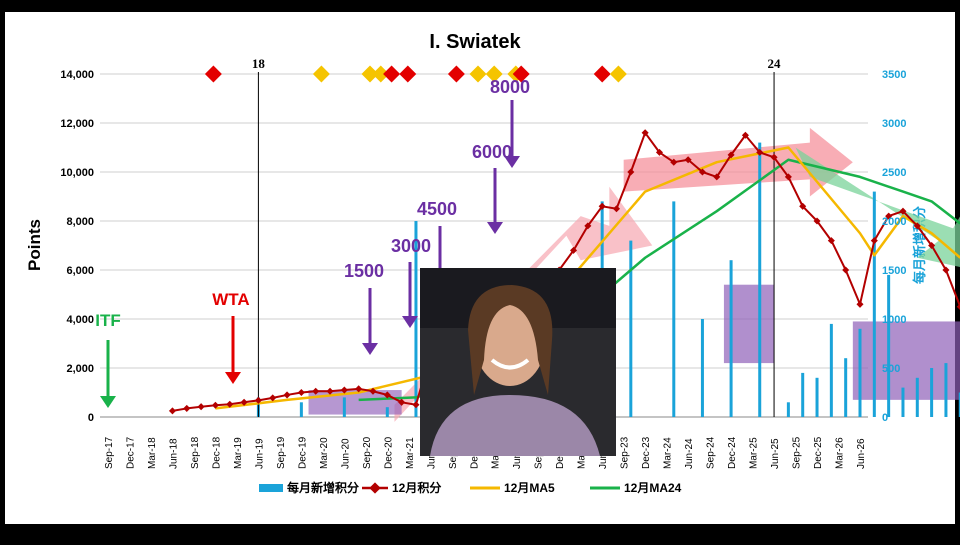  What do you see at coordinates (152, 453) in the screenshot?
I see `x-tick-label: Mar-18` at bounding box center [152, 453].